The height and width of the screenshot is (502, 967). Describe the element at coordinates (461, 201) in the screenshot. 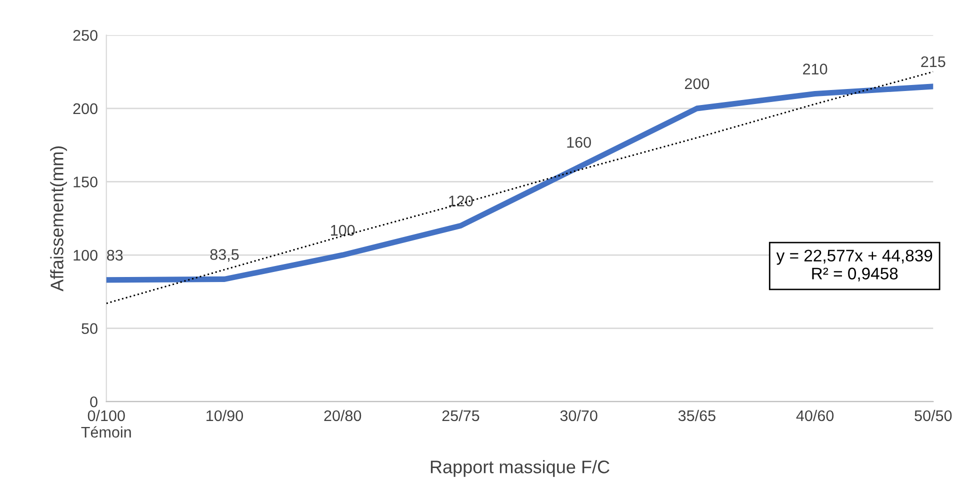

I see `data-label: 120` at that location.